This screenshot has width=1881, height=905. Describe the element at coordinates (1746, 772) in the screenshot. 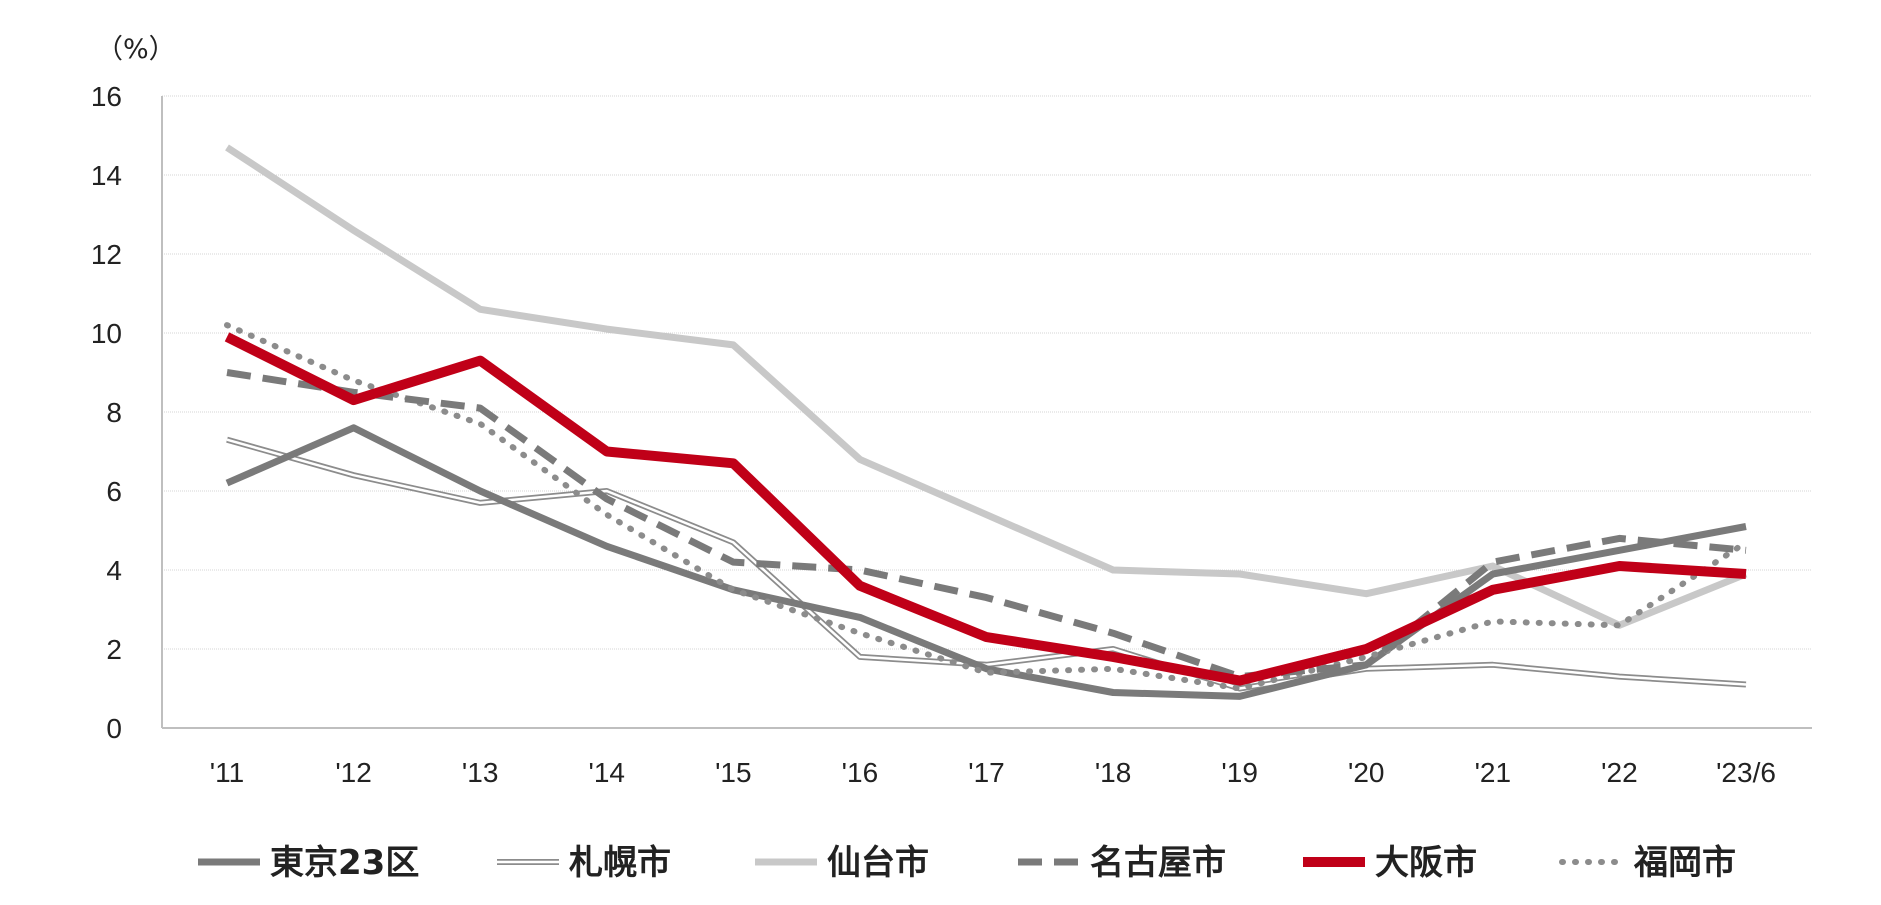

I see `x-tick-label-12: '23/6` at that location.